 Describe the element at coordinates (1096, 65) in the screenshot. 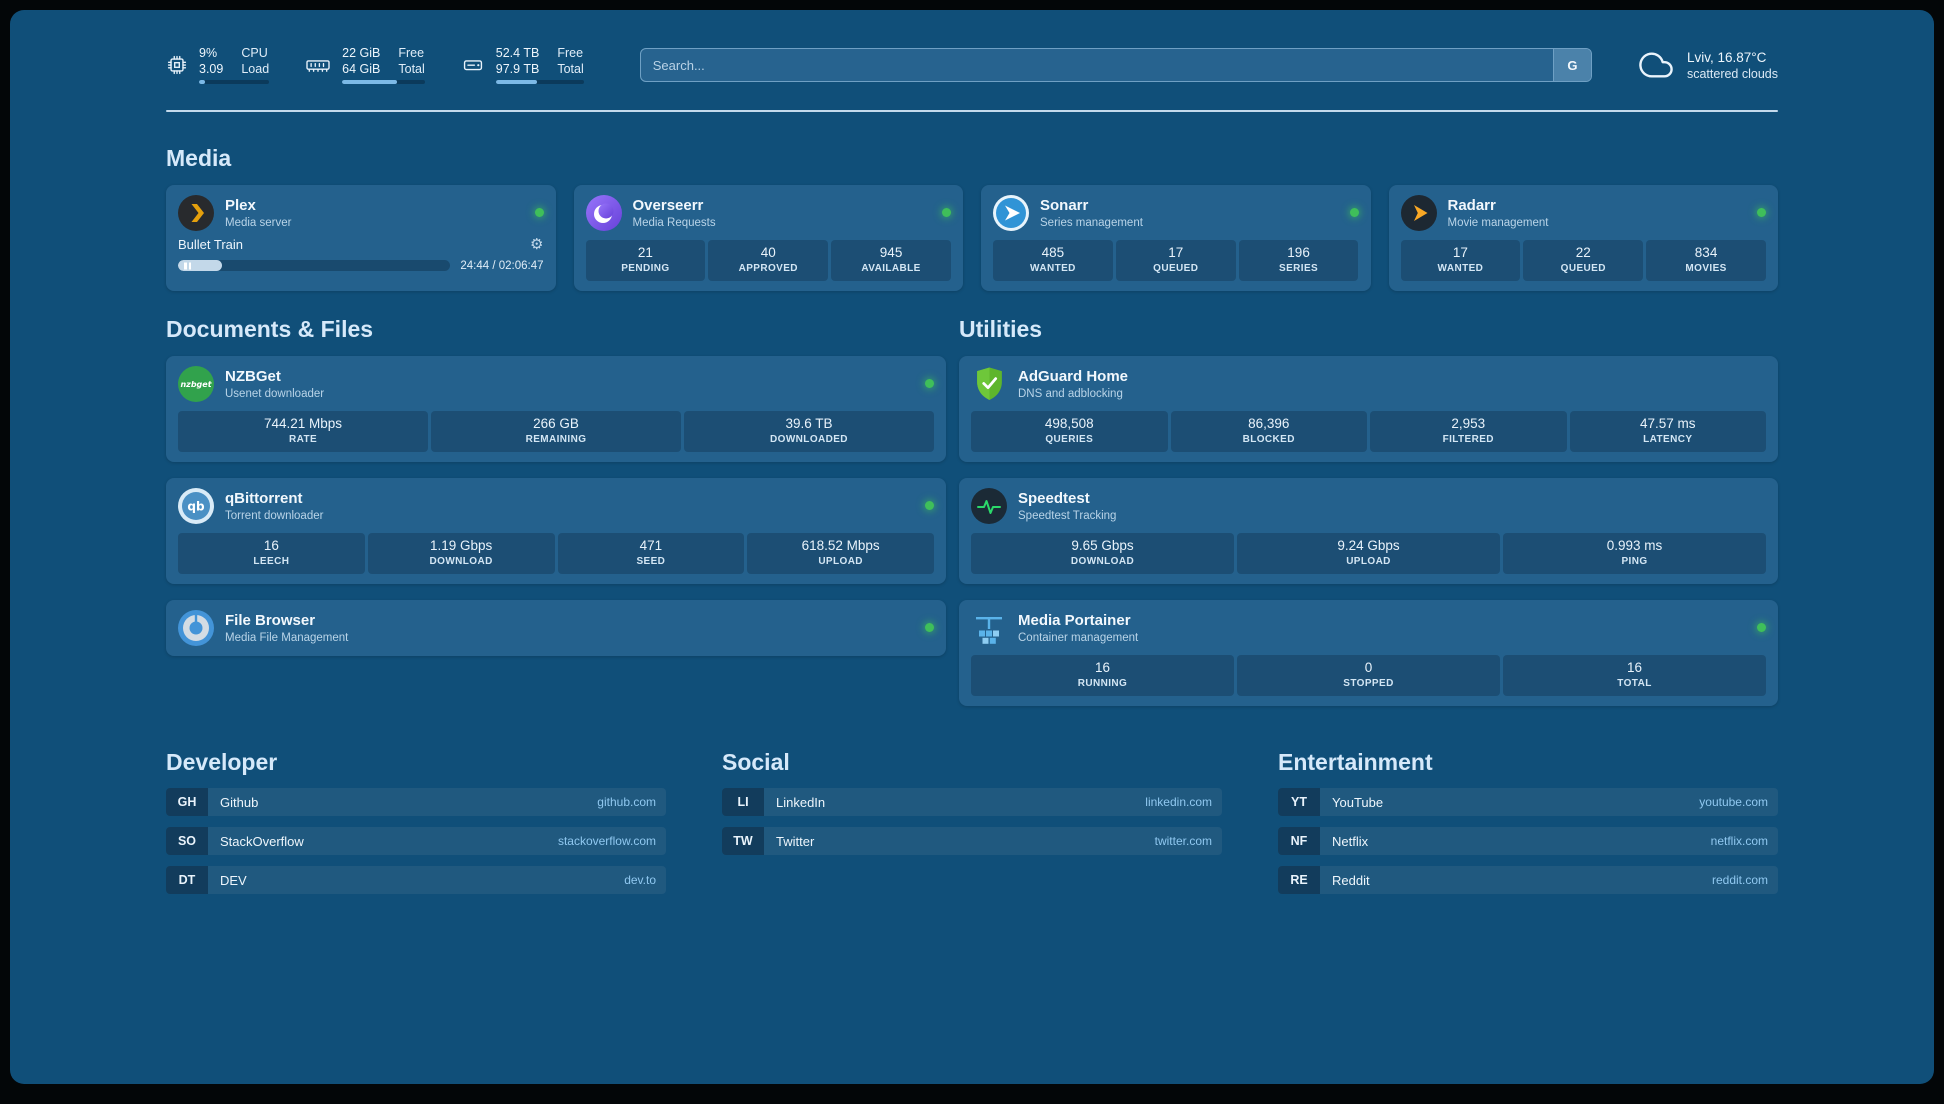

I see `search-input` at that location.